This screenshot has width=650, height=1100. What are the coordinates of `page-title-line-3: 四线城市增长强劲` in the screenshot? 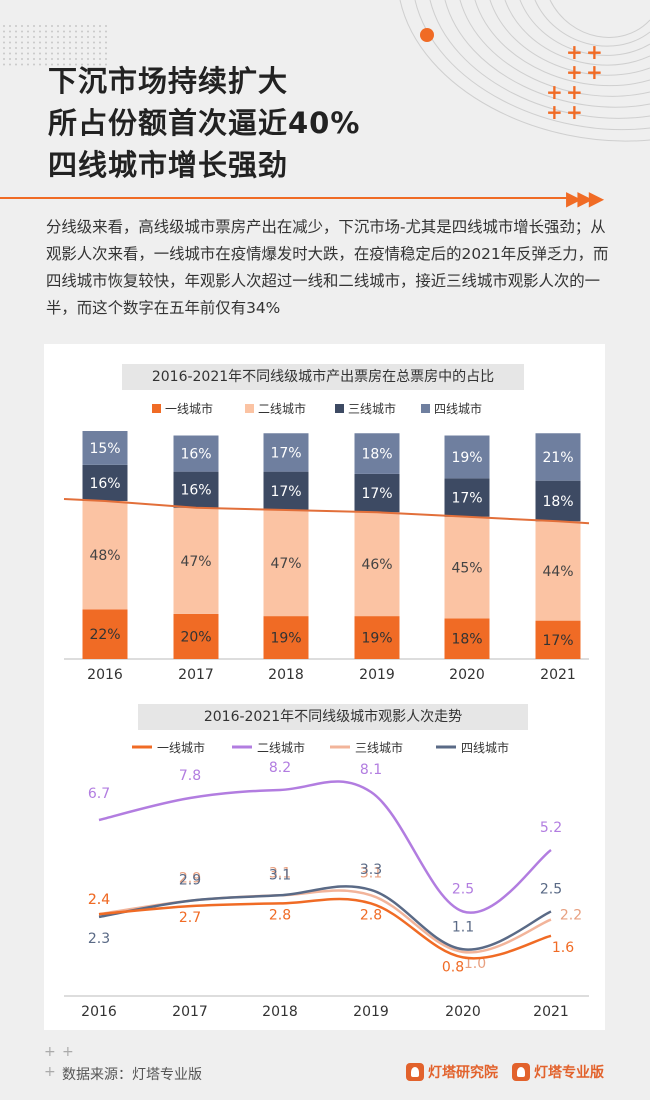 It's located at (168, 165).